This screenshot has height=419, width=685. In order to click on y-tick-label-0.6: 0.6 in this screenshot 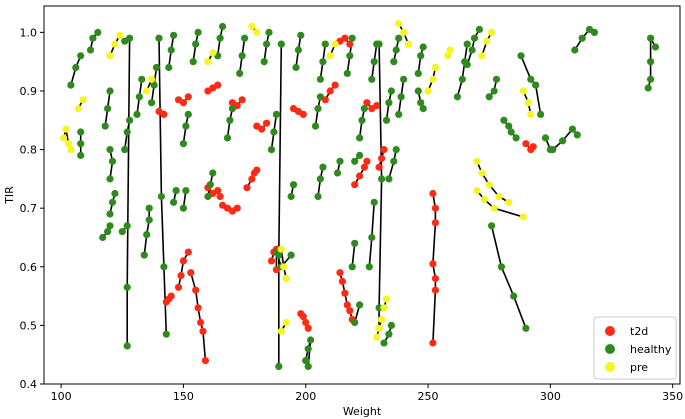, I will do `click(29, 267)`.